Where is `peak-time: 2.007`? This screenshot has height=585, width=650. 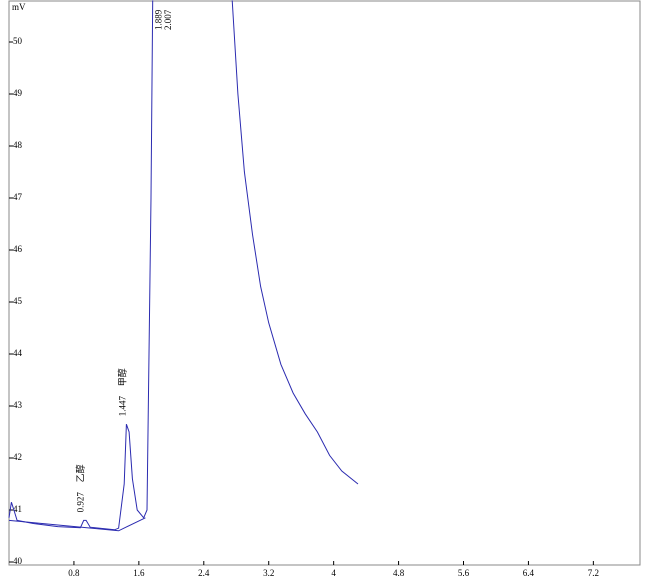 peak-time: 2.007 is located at coordinates (168, 19).